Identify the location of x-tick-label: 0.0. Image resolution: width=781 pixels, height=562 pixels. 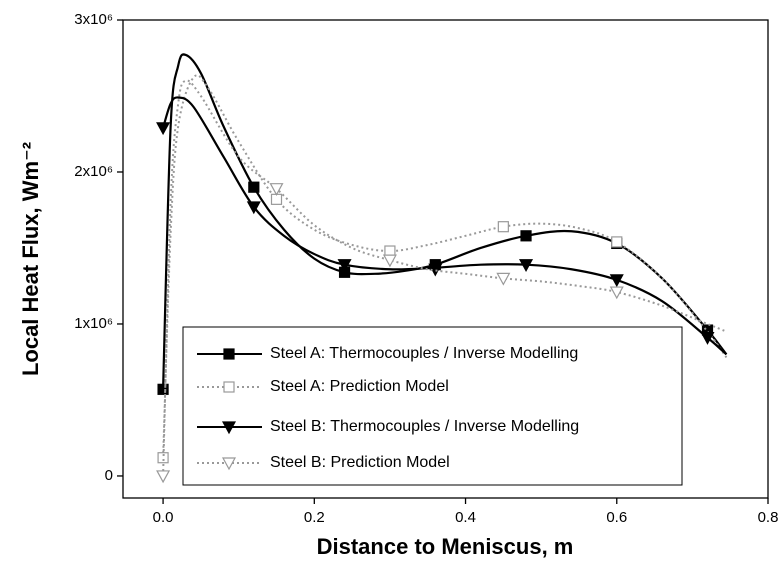
(163, 517).